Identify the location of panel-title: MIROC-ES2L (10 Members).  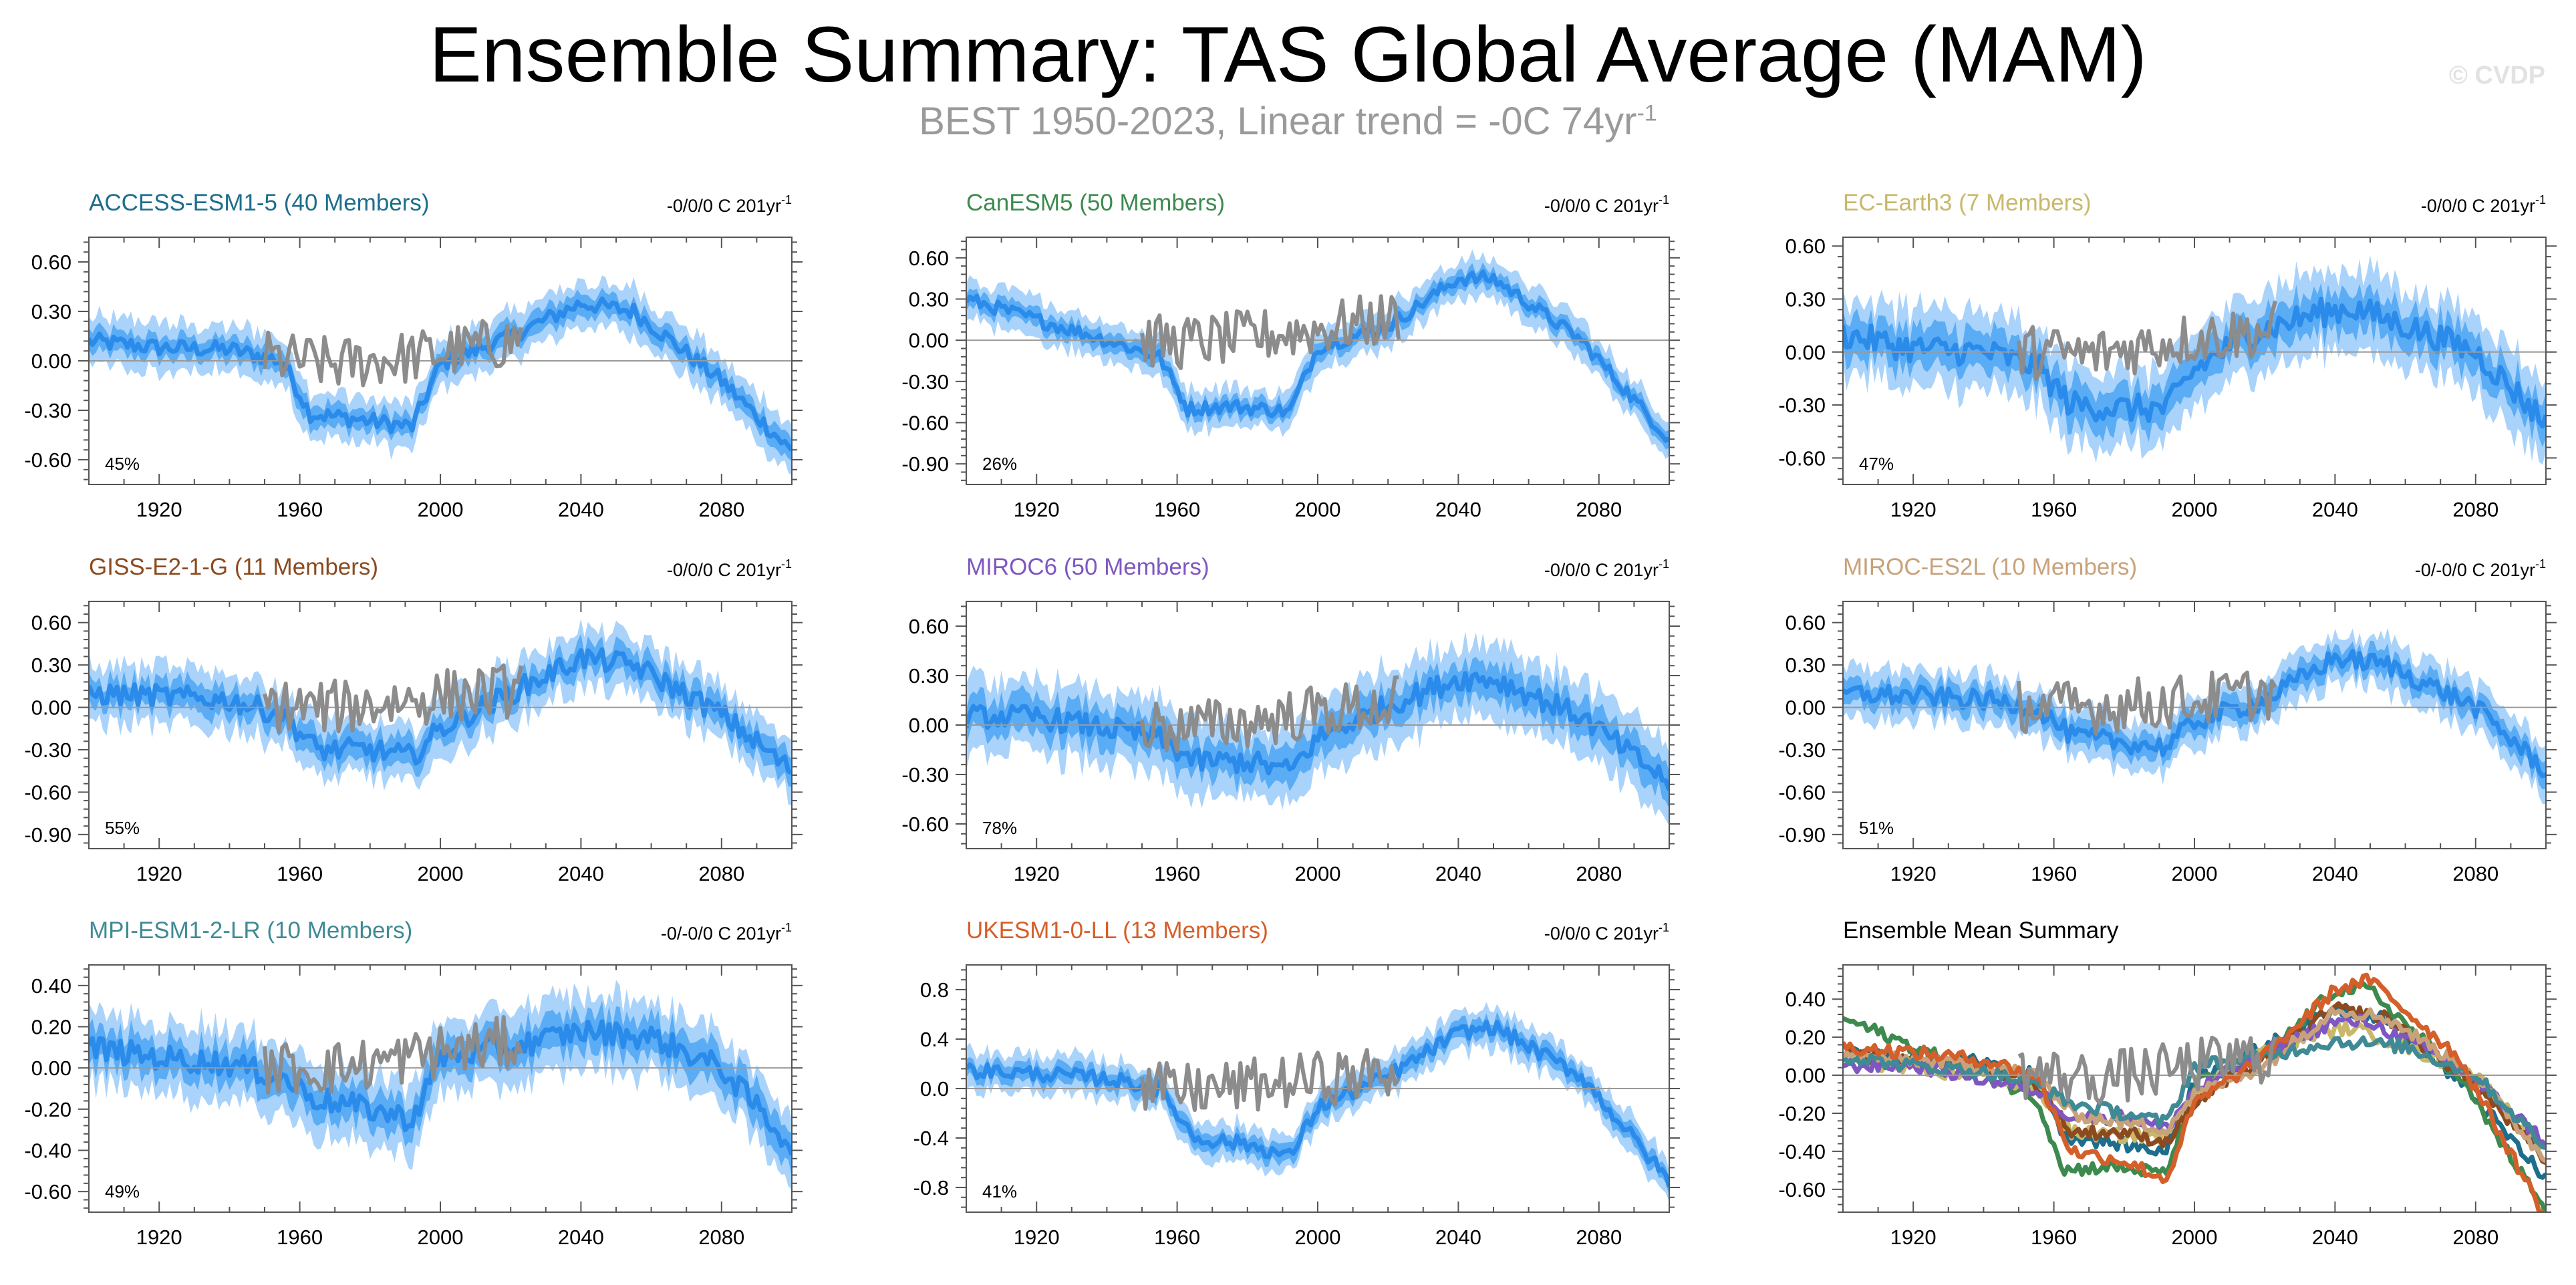
(1990, 567).